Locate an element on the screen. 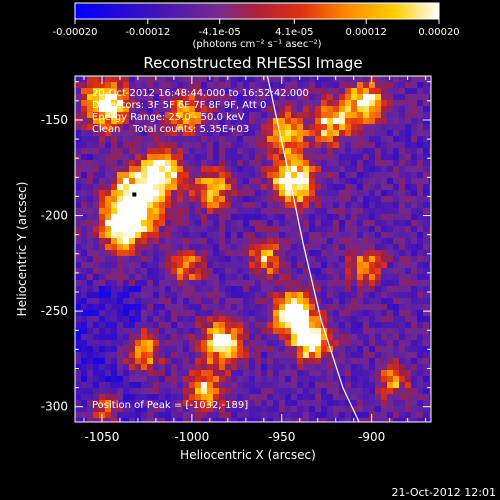  colorbar-unit-label: (photons cm⁻² s⁻¹ asec⁻²) is located at coordinates (256, 44).